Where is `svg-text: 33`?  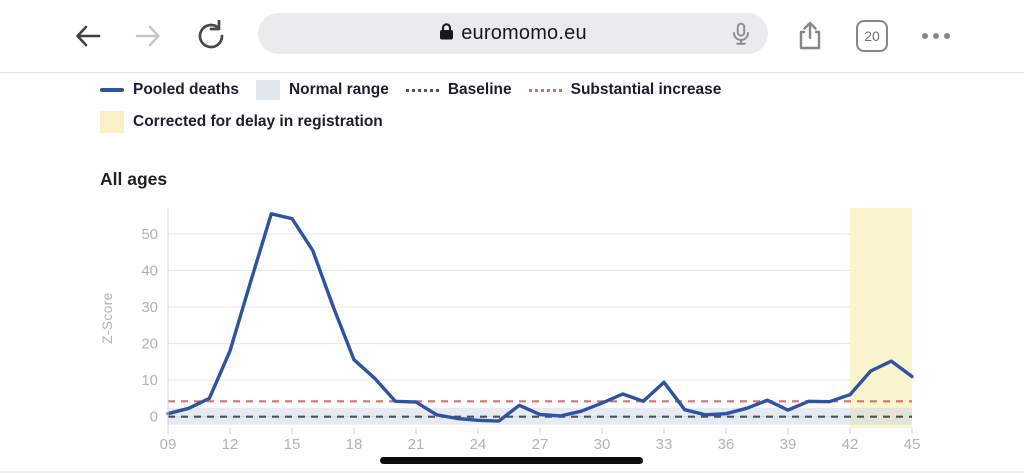 svg-text: 33 is located at coordinates (664, 444).